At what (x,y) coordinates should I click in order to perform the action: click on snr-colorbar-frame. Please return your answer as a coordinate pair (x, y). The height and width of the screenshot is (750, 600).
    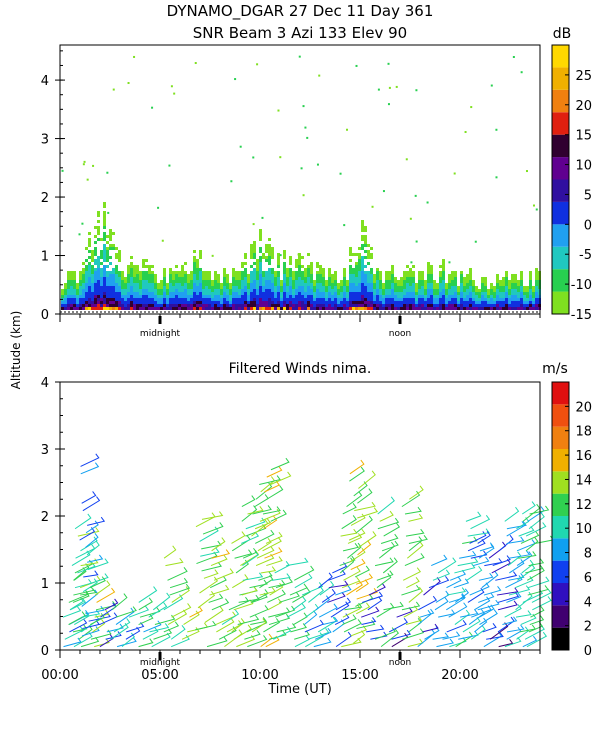
    Looking at the image, I should click on (560, 179).